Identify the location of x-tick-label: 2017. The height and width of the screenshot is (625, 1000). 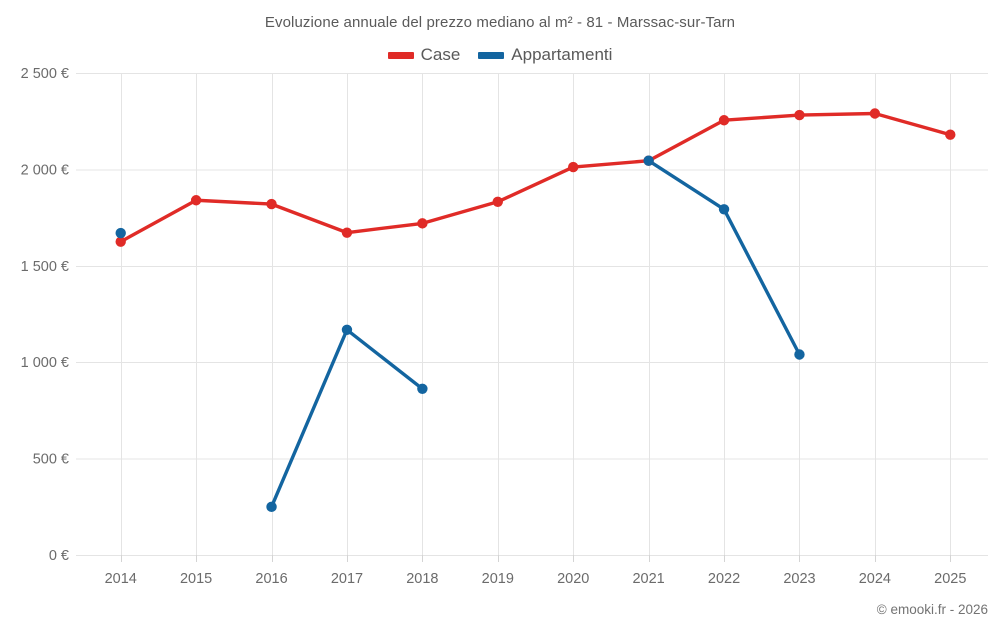
(347, 579).